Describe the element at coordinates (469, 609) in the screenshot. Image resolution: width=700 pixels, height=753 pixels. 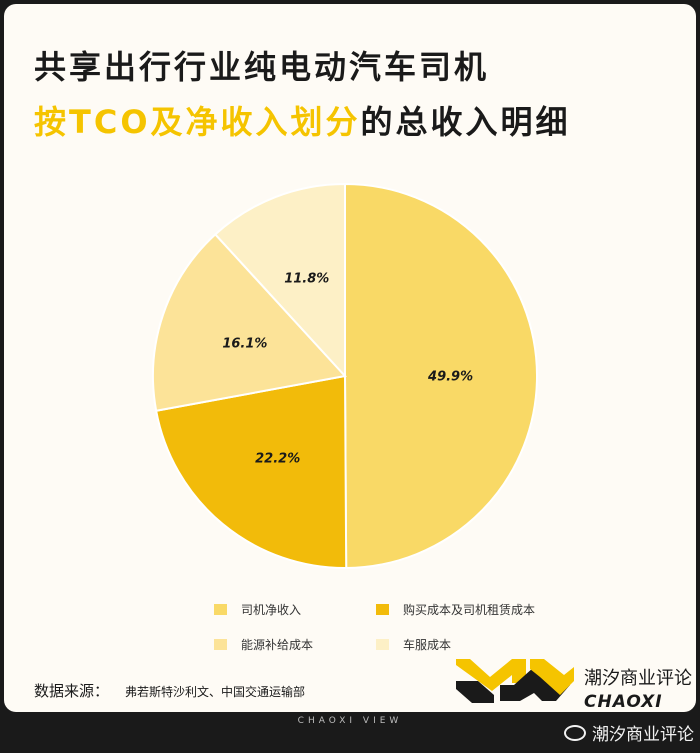
I see `legend-label: 购买成本及司机租赁成本` at that location.